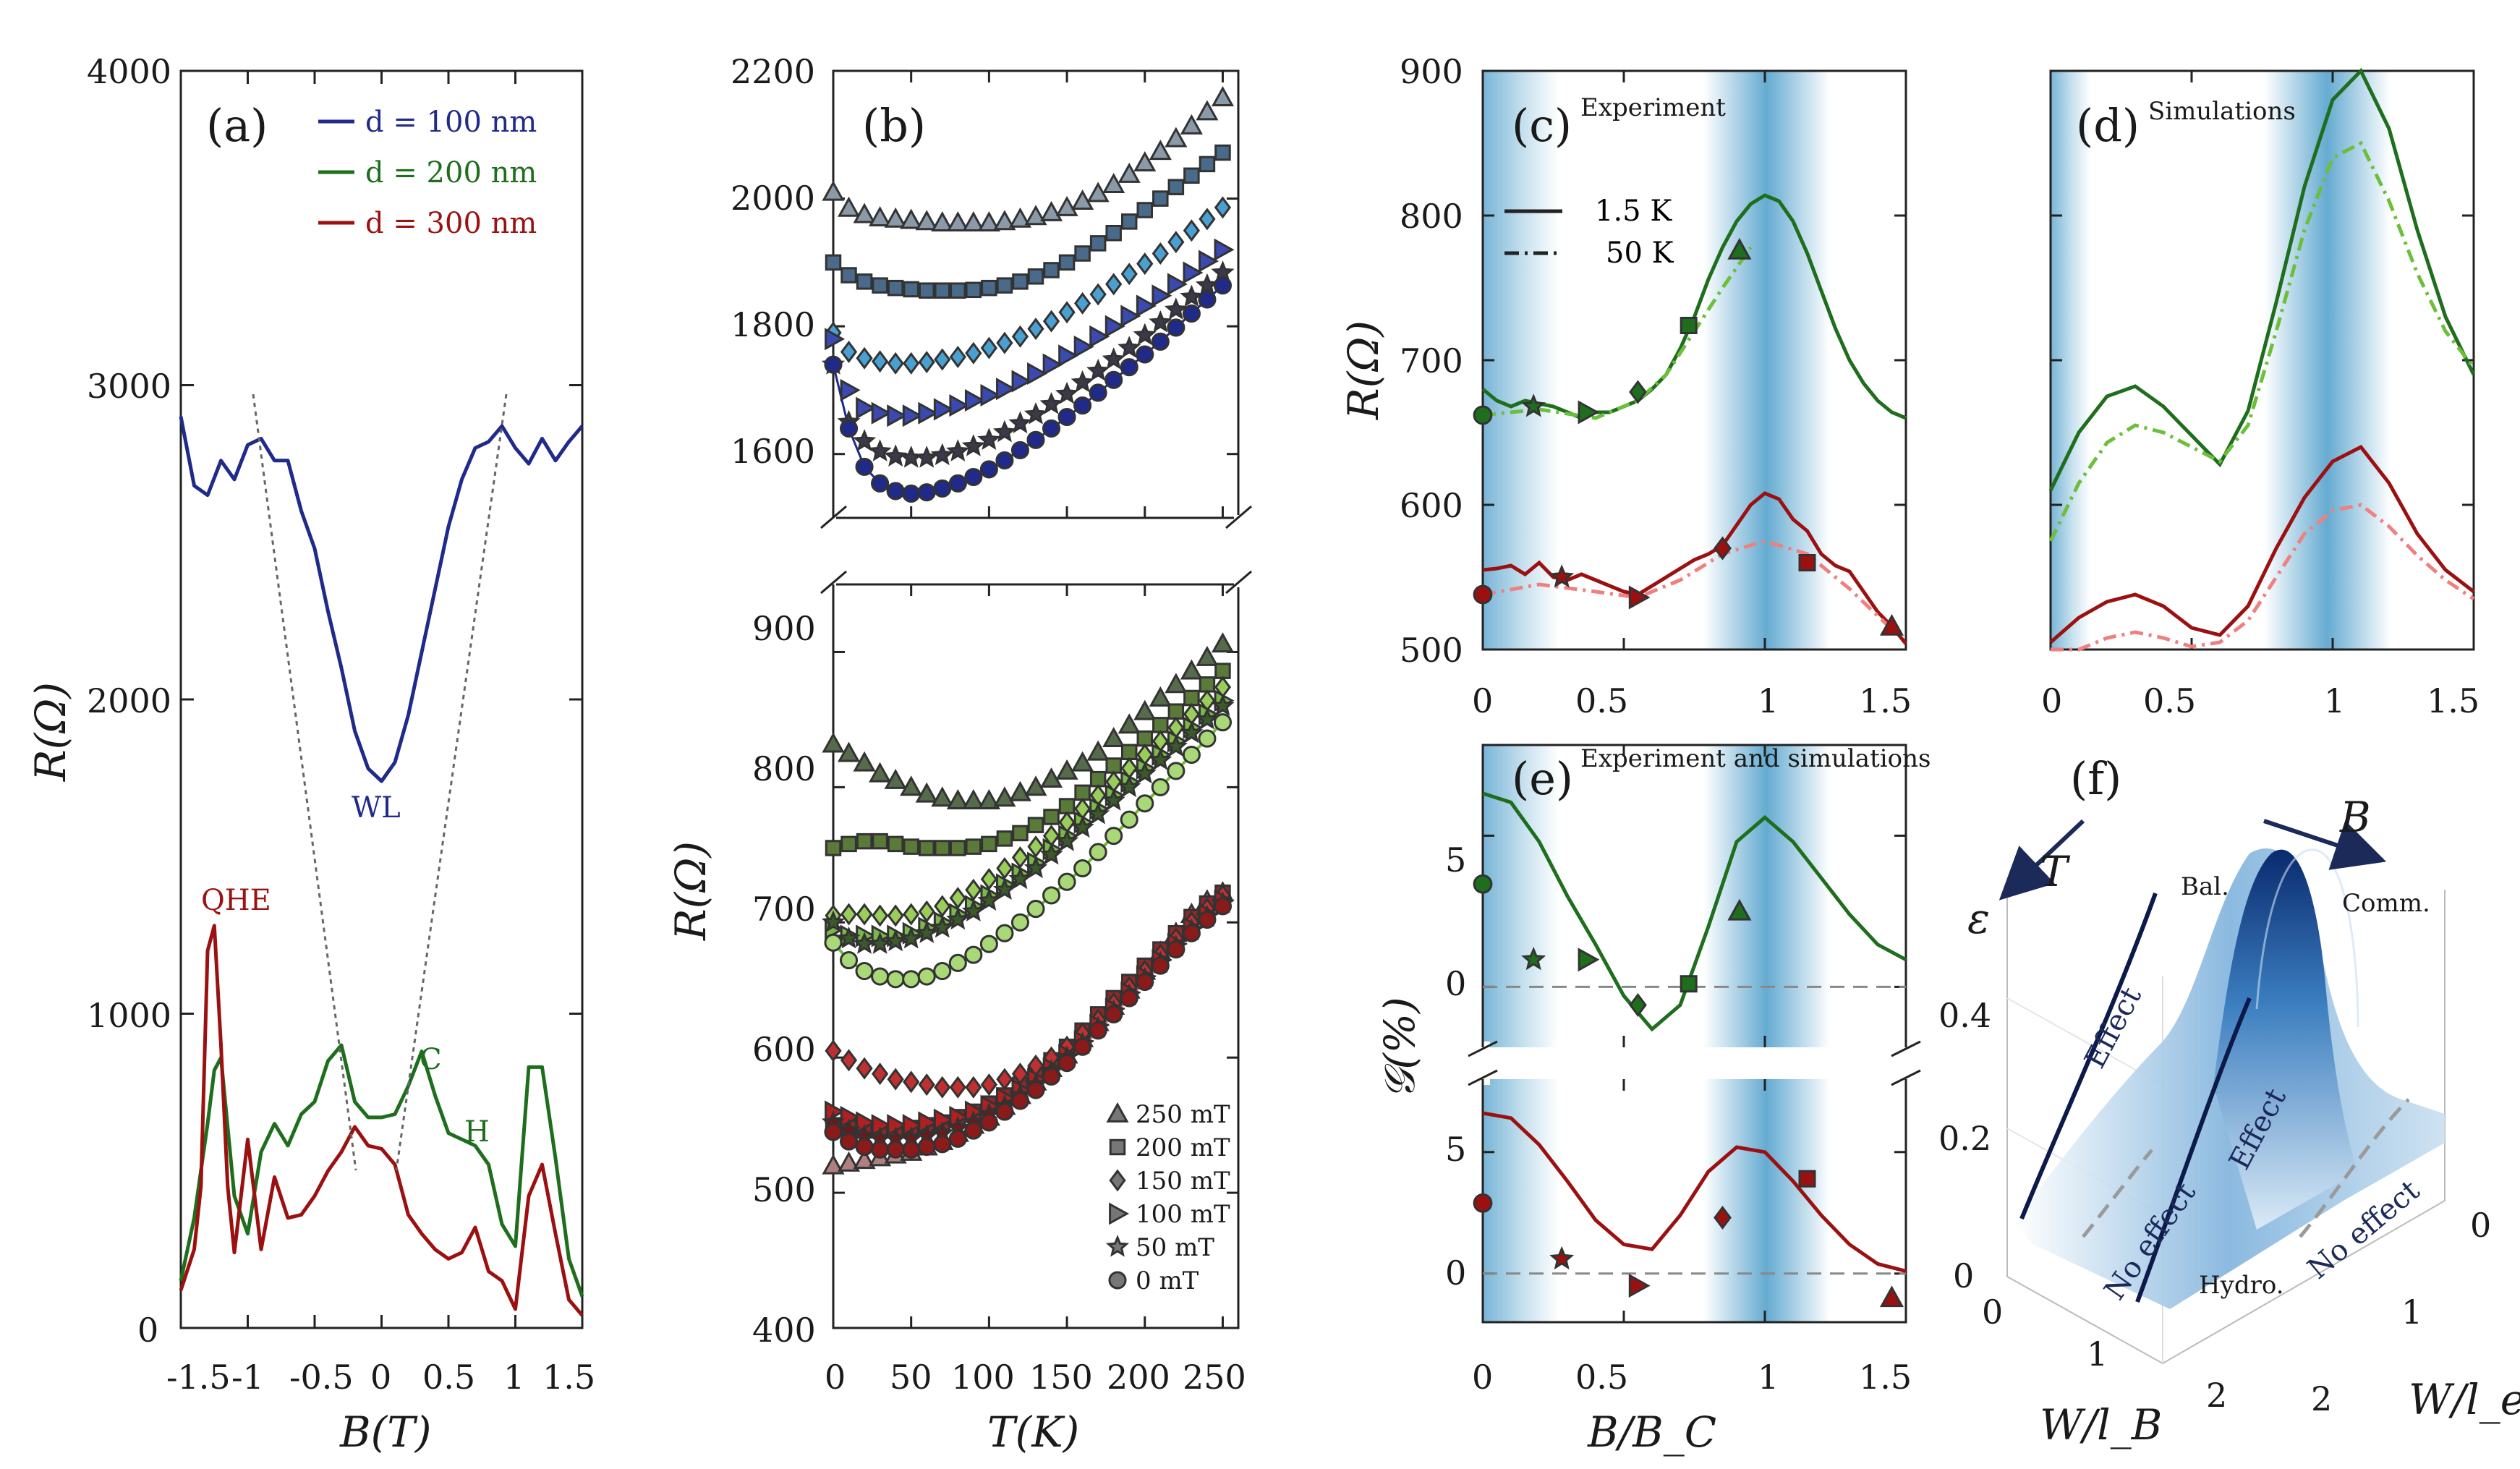 Image resolution: width=2520 pixels, height=1469 pixels. What do you see at coordinates (1688, 585) in the screenshot?
I see `line-red-50K` at bounding box center [1688, 585].